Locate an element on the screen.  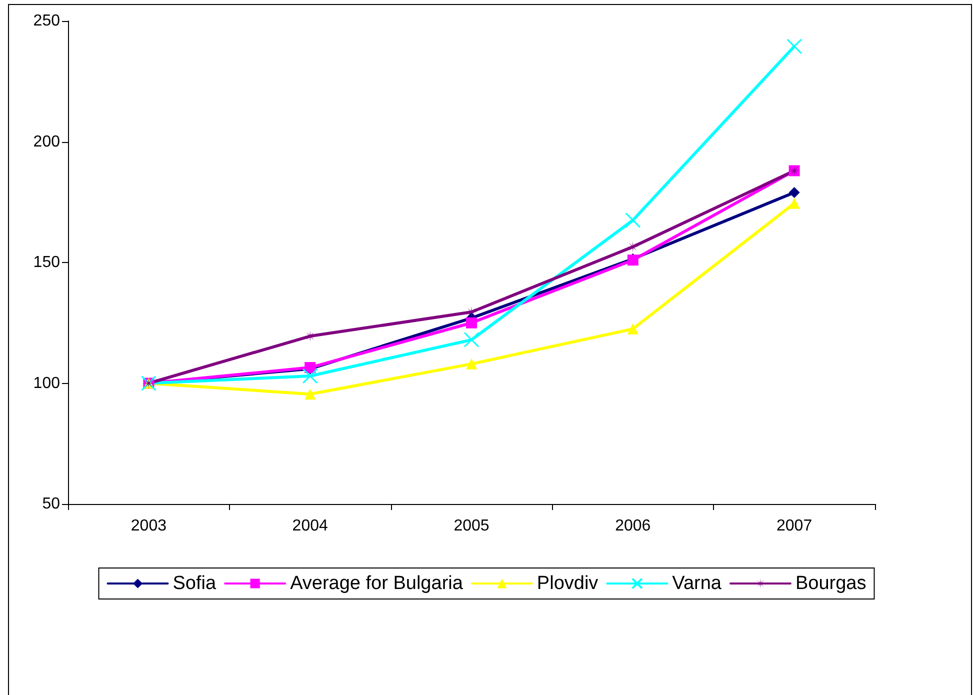
legend-label: Bourgas is located at coordinates (830, 583).